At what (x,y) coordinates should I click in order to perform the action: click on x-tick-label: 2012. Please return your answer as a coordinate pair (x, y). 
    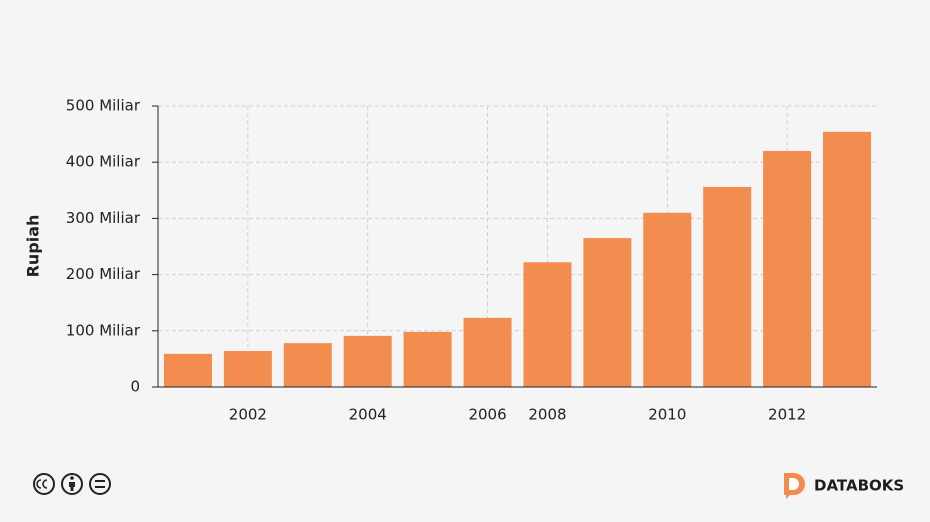
    Looking at the image, I should click on (787, 415).